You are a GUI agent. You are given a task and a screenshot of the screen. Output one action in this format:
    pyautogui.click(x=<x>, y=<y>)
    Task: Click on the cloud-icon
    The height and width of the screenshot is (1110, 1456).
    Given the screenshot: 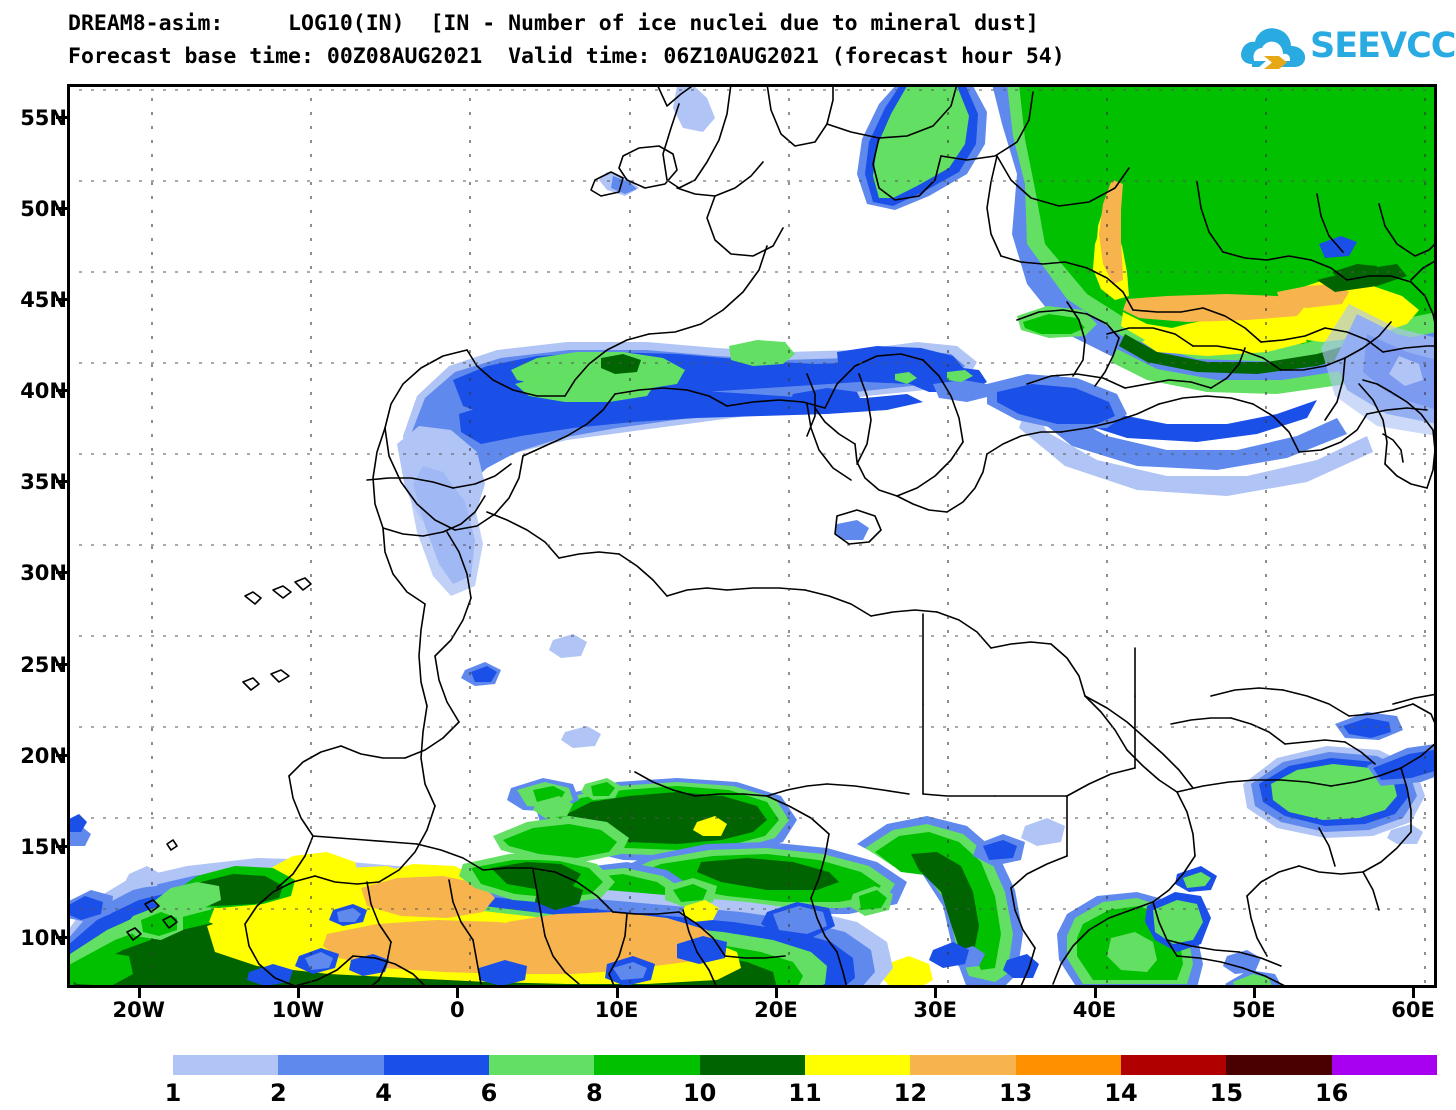 What is the action you would take?
    pyautogui.click(x=1273, y=48)
    